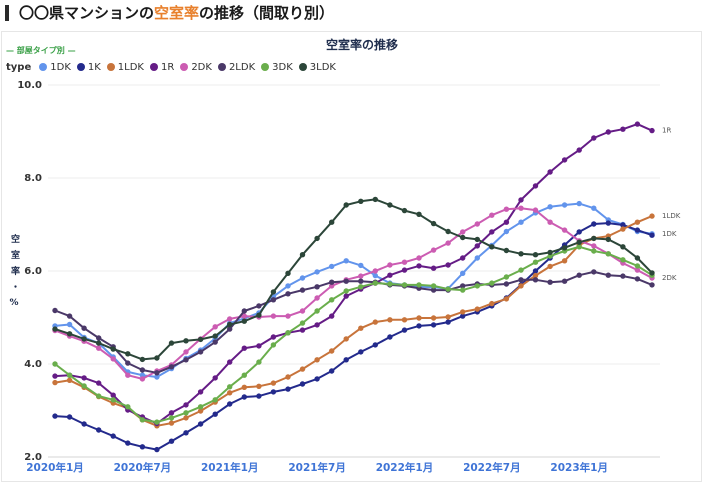  I want to click on legend-item-1K: 1K, so click(88, 67).